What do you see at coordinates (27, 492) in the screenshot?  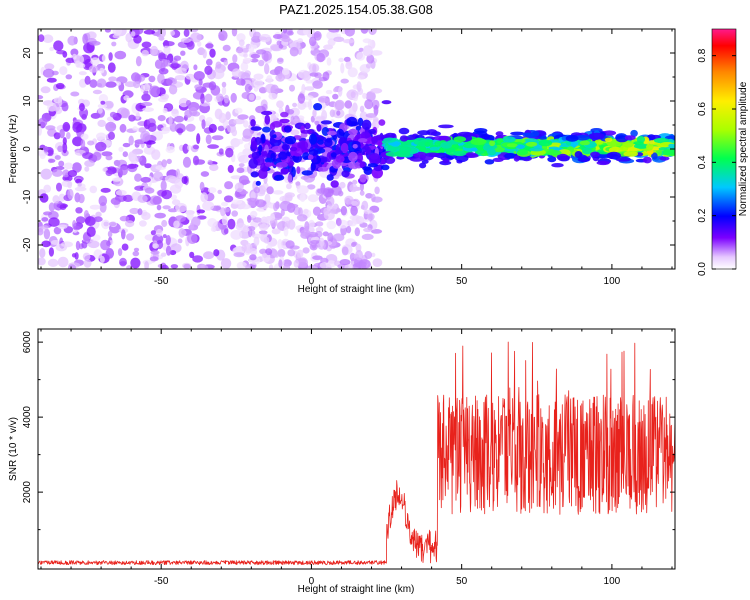 I see `y-tick-label: 2000` at bounding box center [27, 492].